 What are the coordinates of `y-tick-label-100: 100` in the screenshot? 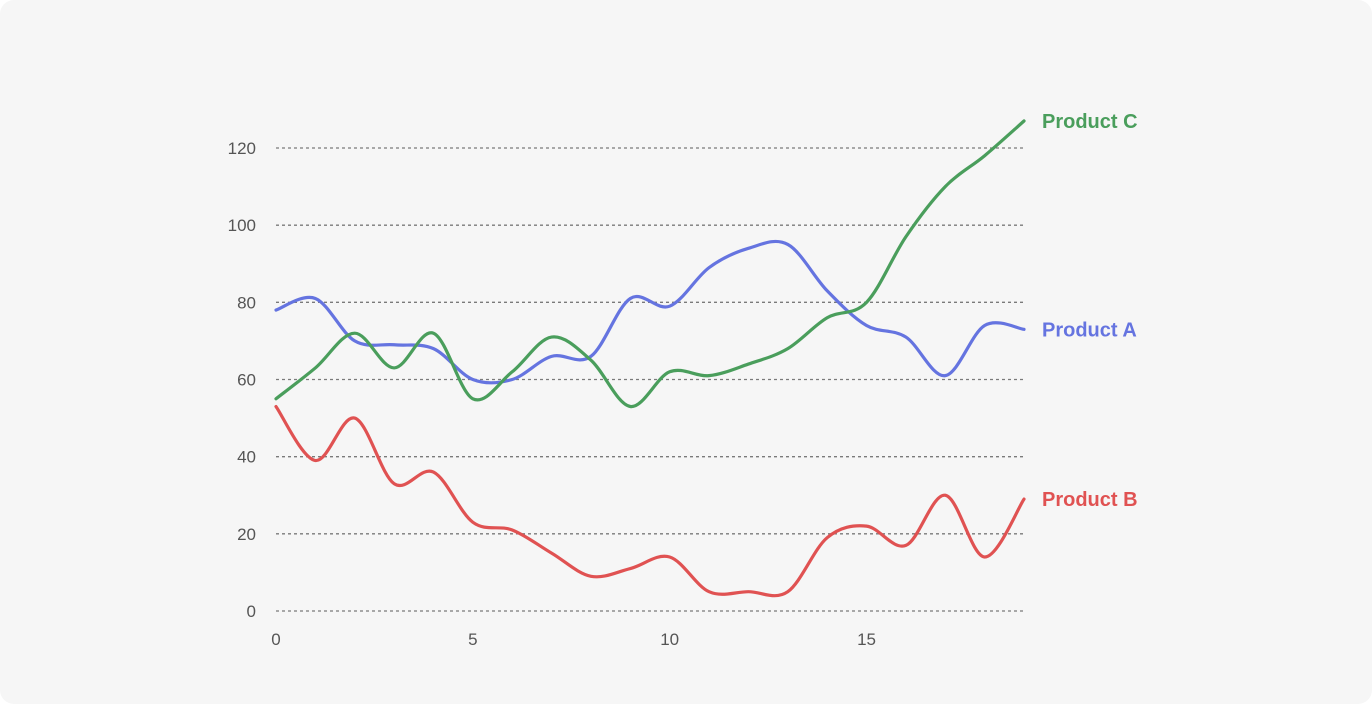 It's located at (242, 225).